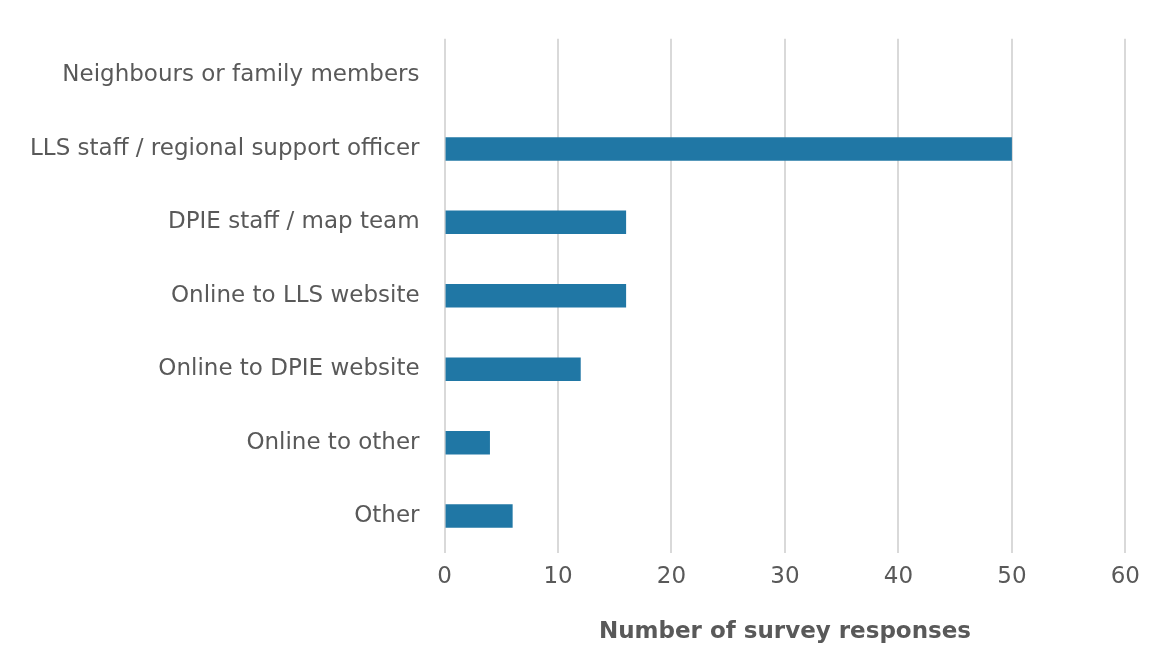 This screenshot has width=1150, height=655. What do you see at coordinates (444, 574) in the screenshot?
I see `x-tick-label: 0` at bounding box center [444, 574].